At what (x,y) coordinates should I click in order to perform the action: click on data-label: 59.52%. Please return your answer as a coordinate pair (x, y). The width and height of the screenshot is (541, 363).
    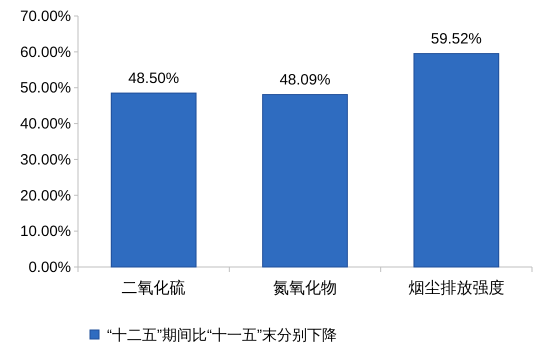
    Looking at the image, I should click on (456, 39).